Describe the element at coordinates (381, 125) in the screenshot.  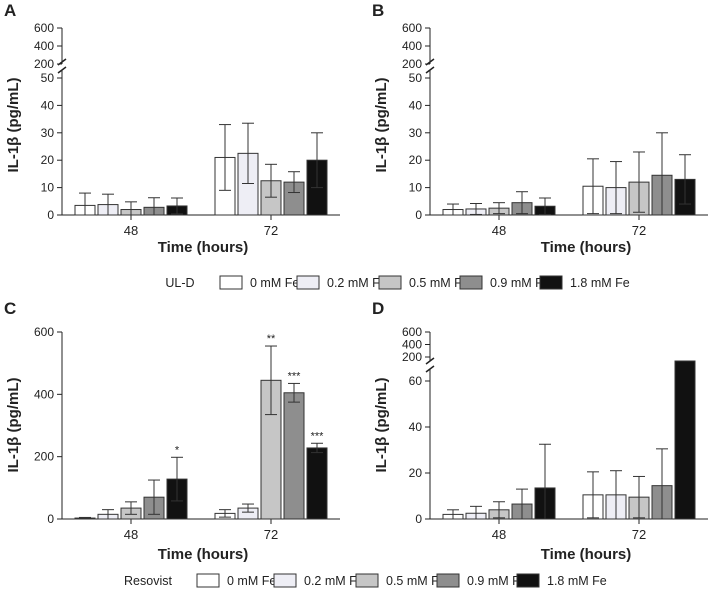
I see `y-axis-label-b: IL-1β (pg/mL)` at that location.